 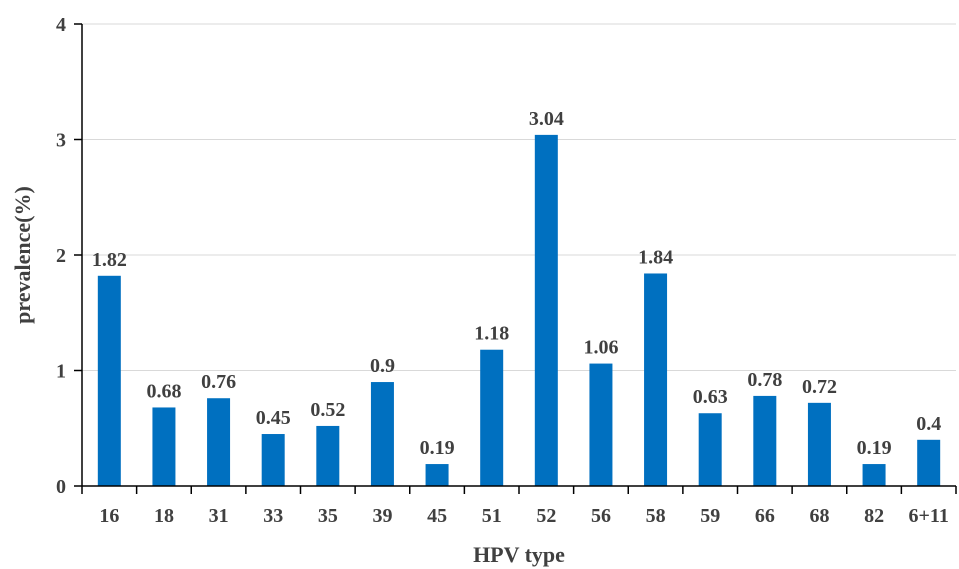 What do you see at coordinates (656, 516) in the screenshot?
I see `x-tick-label: 58` at bounding box center [656, 516].